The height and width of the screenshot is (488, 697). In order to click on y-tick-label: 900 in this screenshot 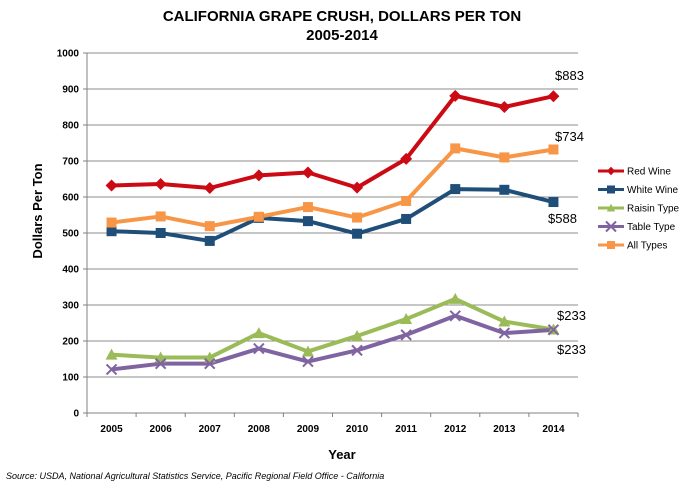, I will do `click(70, 90)`.